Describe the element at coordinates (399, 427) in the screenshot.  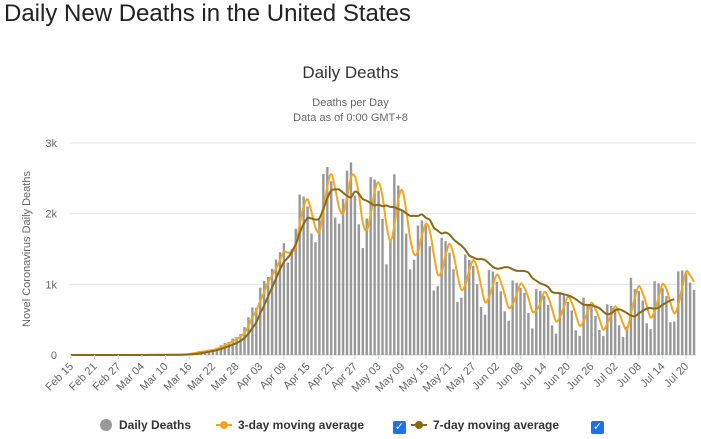
I see `toggle-3-day-checkbox: ✓` at that location.